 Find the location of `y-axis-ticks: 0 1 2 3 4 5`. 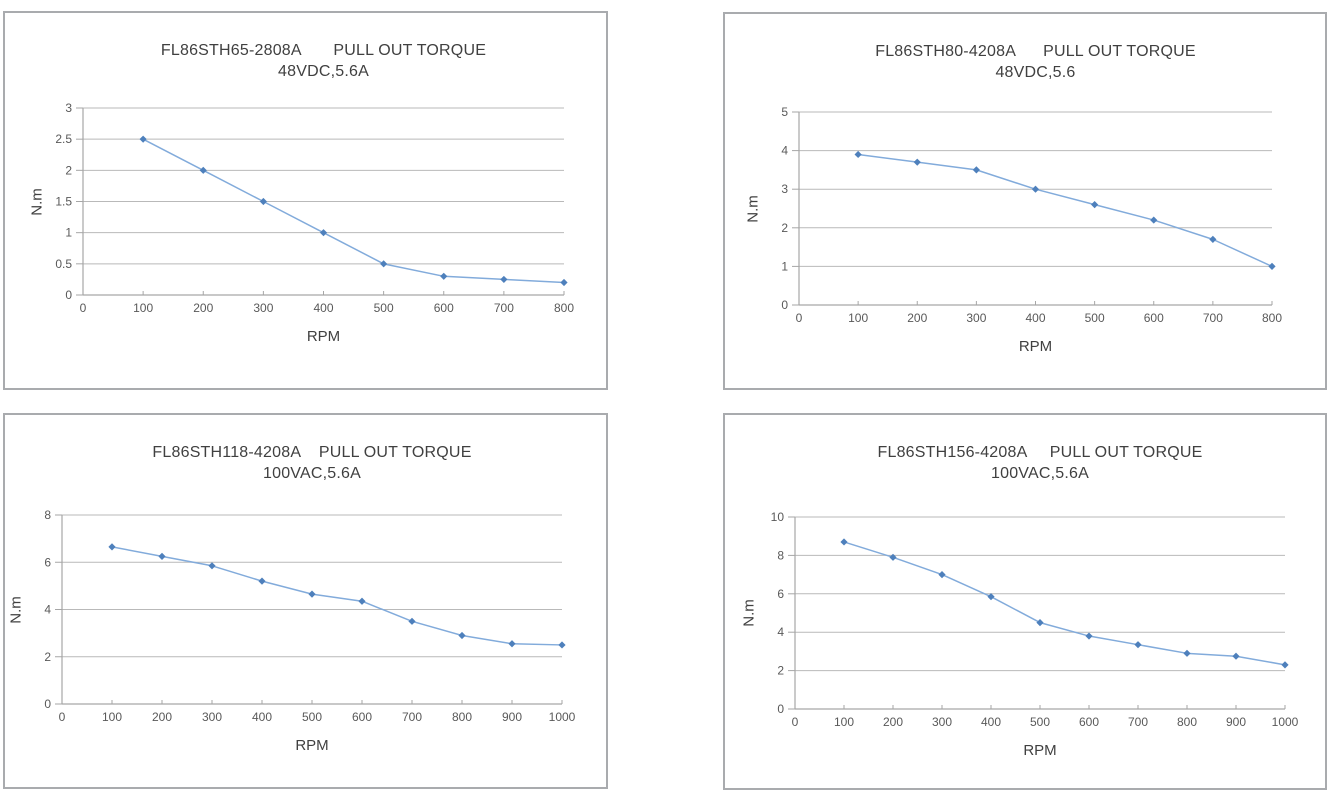

y-axis-ticks: 0 1 2 3 4 5 is located at coordinates (790, 208).